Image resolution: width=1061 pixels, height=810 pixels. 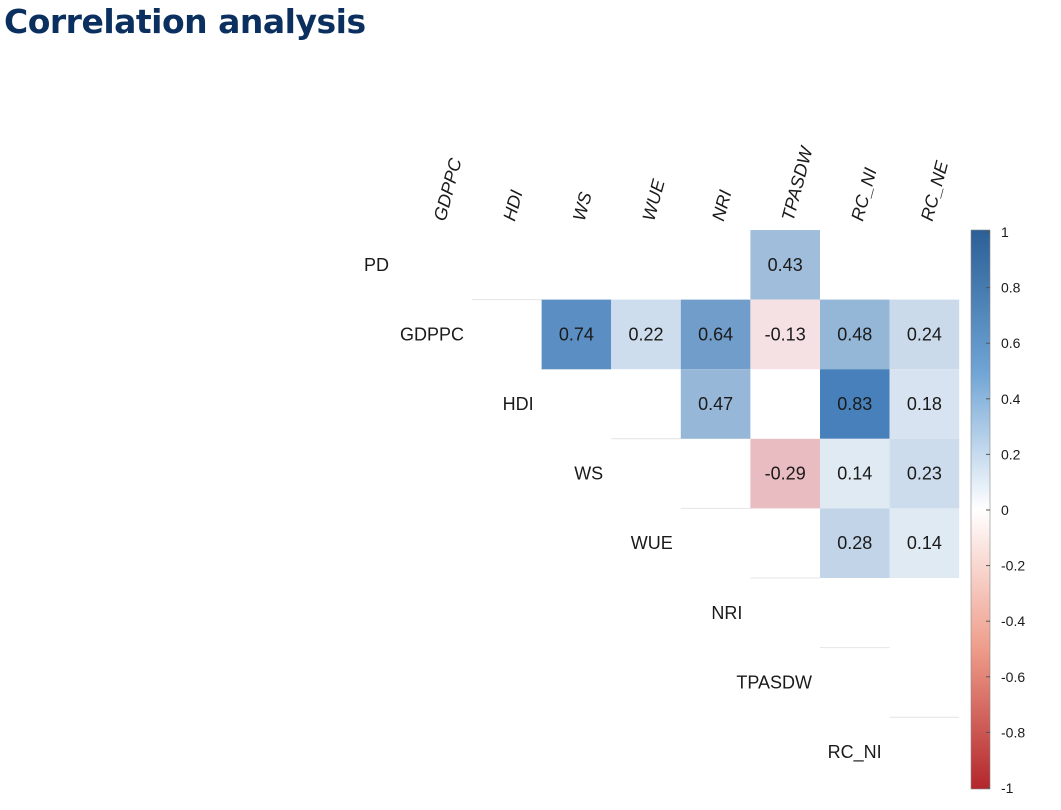 I want to click on cell-value-label: 0.22, so click(x=645, y=334).